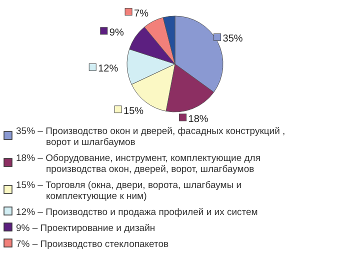 The width and height of the screenshot is (360, 280). What do you see at coordinates (137, 212) in the screenshot?
I see `legend-label: 12% – Производство и продажа профилей и их систем` at bounding box center [137, 212].